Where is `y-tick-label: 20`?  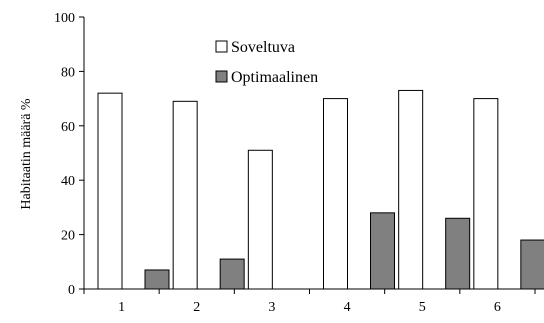
y-tick-label: 20 is located at coordinates (68, 236).